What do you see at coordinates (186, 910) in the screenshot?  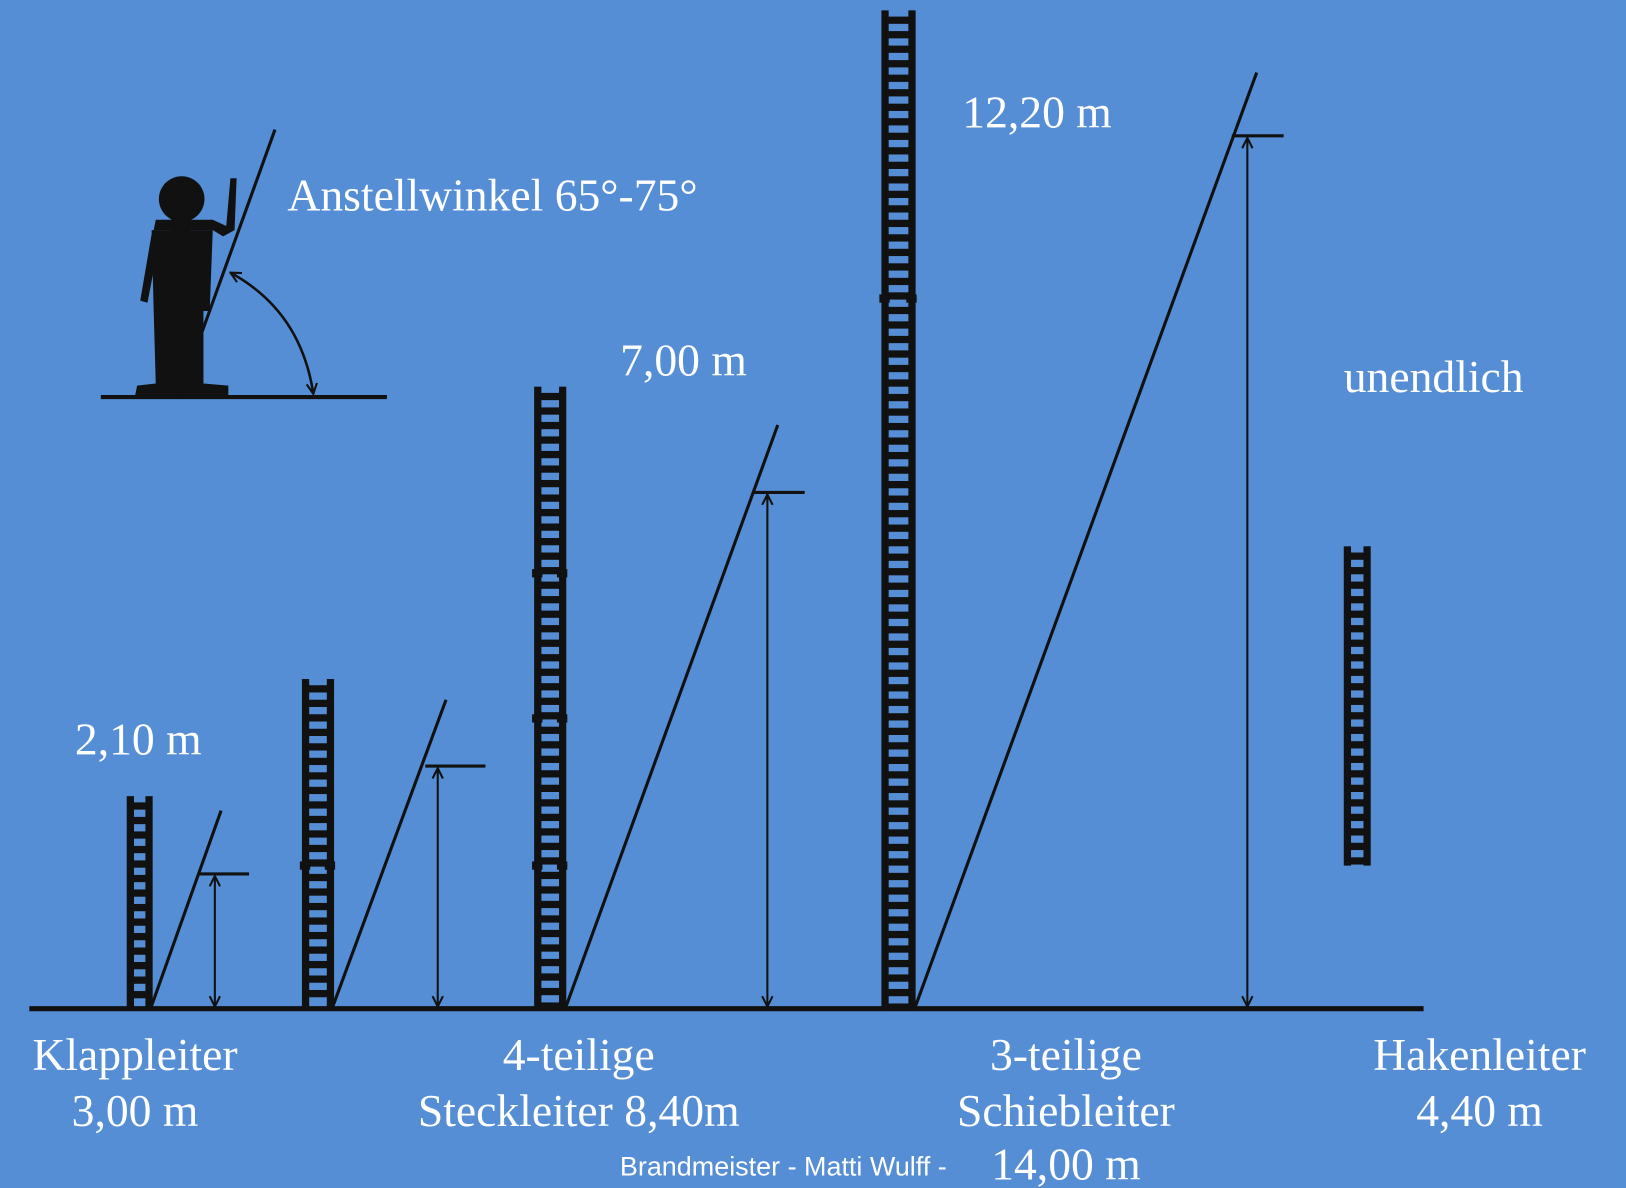 I see `lean-line` at bounding box center [186, 910].